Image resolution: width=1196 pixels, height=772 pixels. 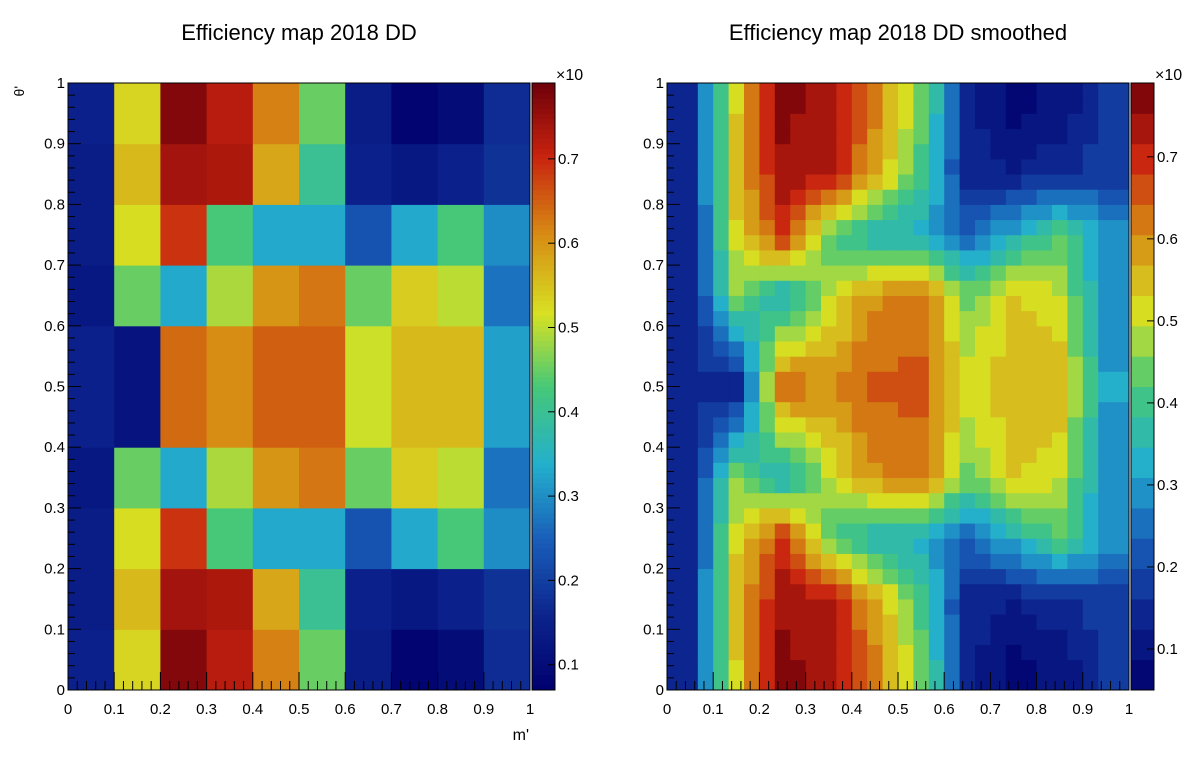 I want to click on y-tick-label: 0.5, so click(x=54, y=387).